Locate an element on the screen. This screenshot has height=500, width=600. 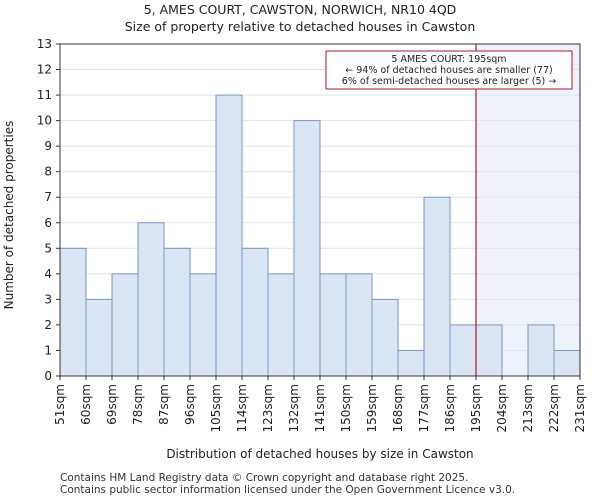
y-tick-label: 0 is located at coordinates (48, 376).